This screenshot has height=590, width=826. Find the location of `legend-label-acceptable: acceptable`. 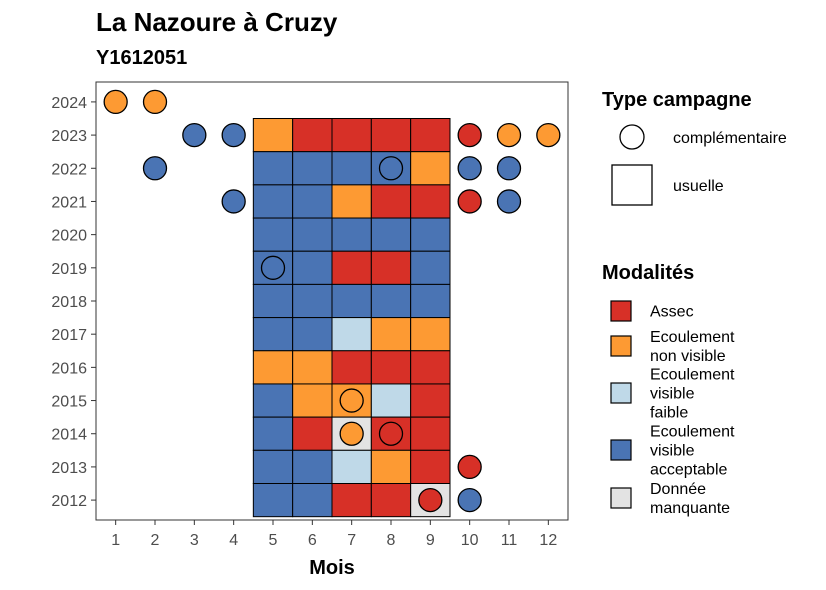

legend-label-acceptable: acceptable is located at coordinates (688, 470).